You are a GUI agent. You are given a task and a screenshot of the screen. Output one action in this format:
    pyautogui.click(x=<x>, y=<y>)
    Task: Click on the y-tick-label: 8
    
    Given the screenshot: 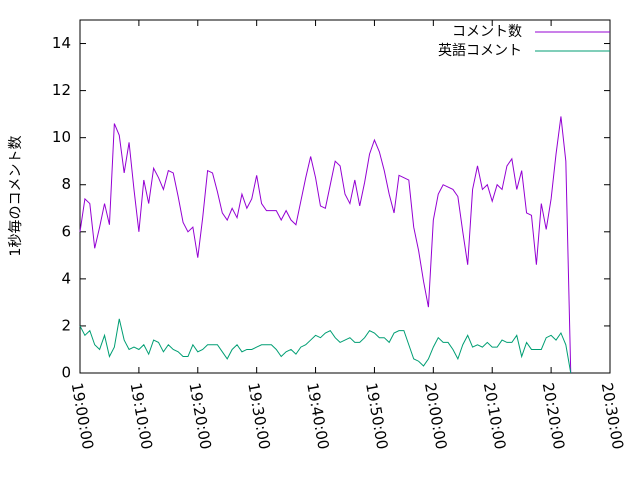 What is the action you would take?
    pyautogui.click(x=66, y=184)
    